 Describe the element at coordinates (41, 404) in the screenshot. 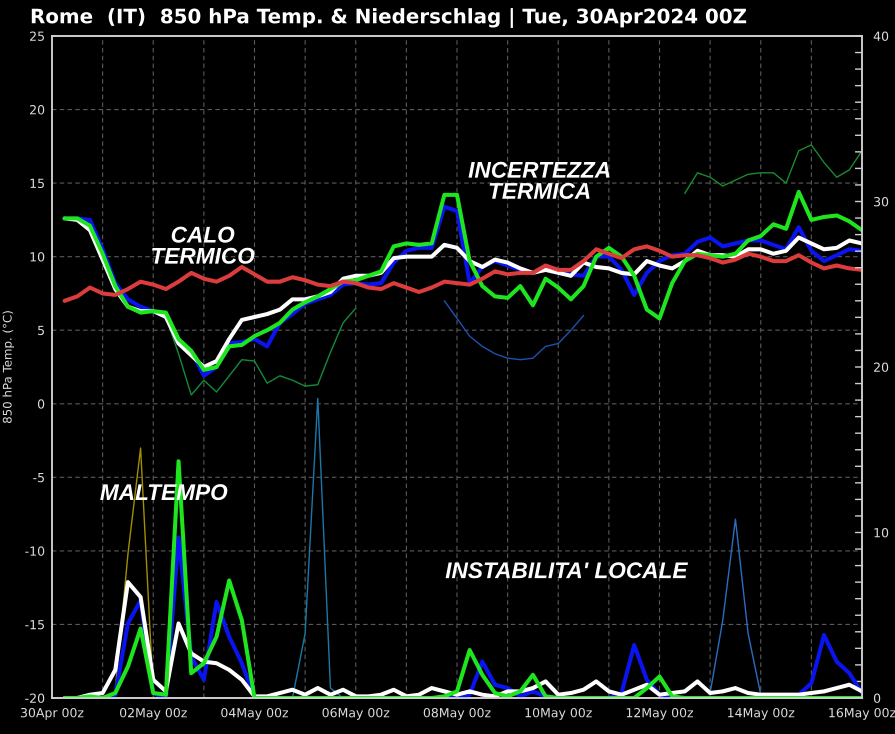

I see `y-tick-label: 0` at that location.